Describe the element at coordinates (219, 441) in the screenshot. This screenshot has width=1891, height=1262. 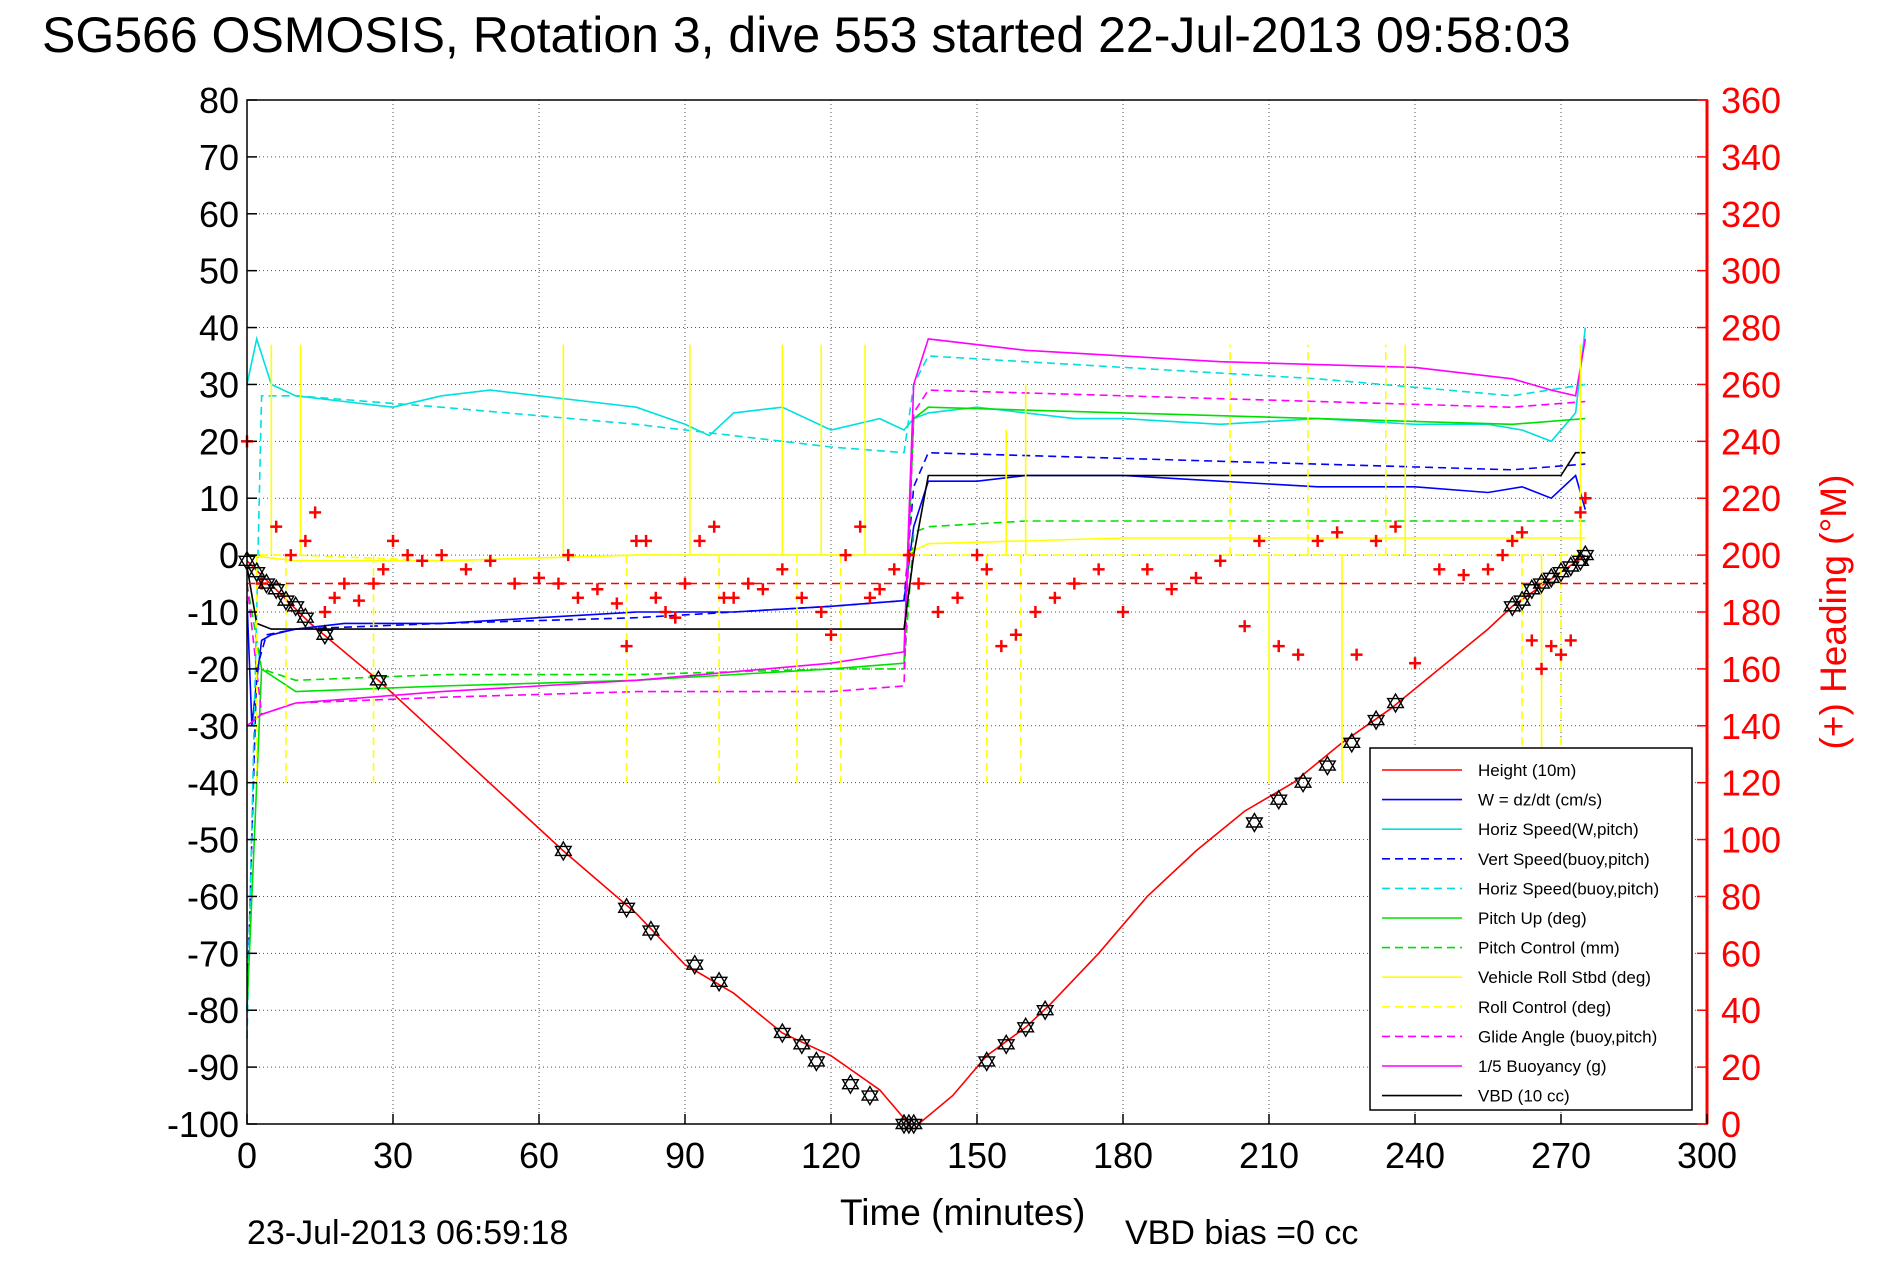
I see `y-tick-label: 20` at that location.